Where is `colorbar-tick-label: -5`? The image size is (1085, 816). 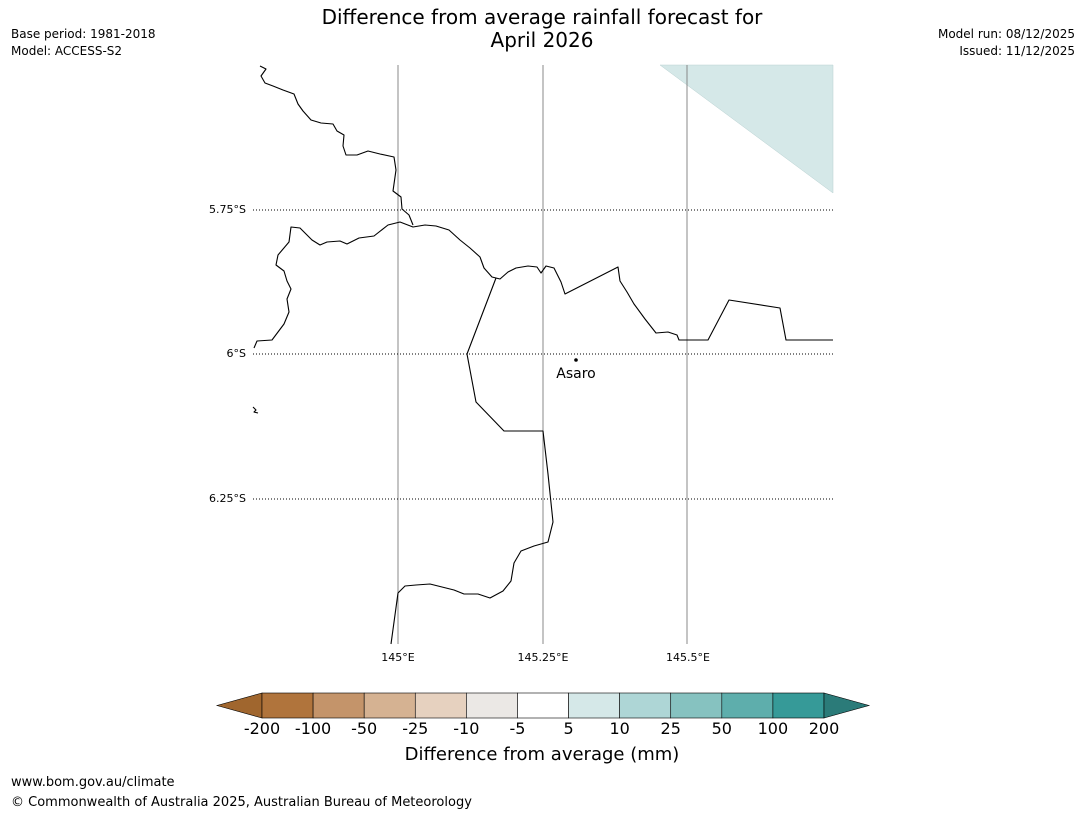
colorbar-tick-label: -5 is located at coordinates (517, 728).